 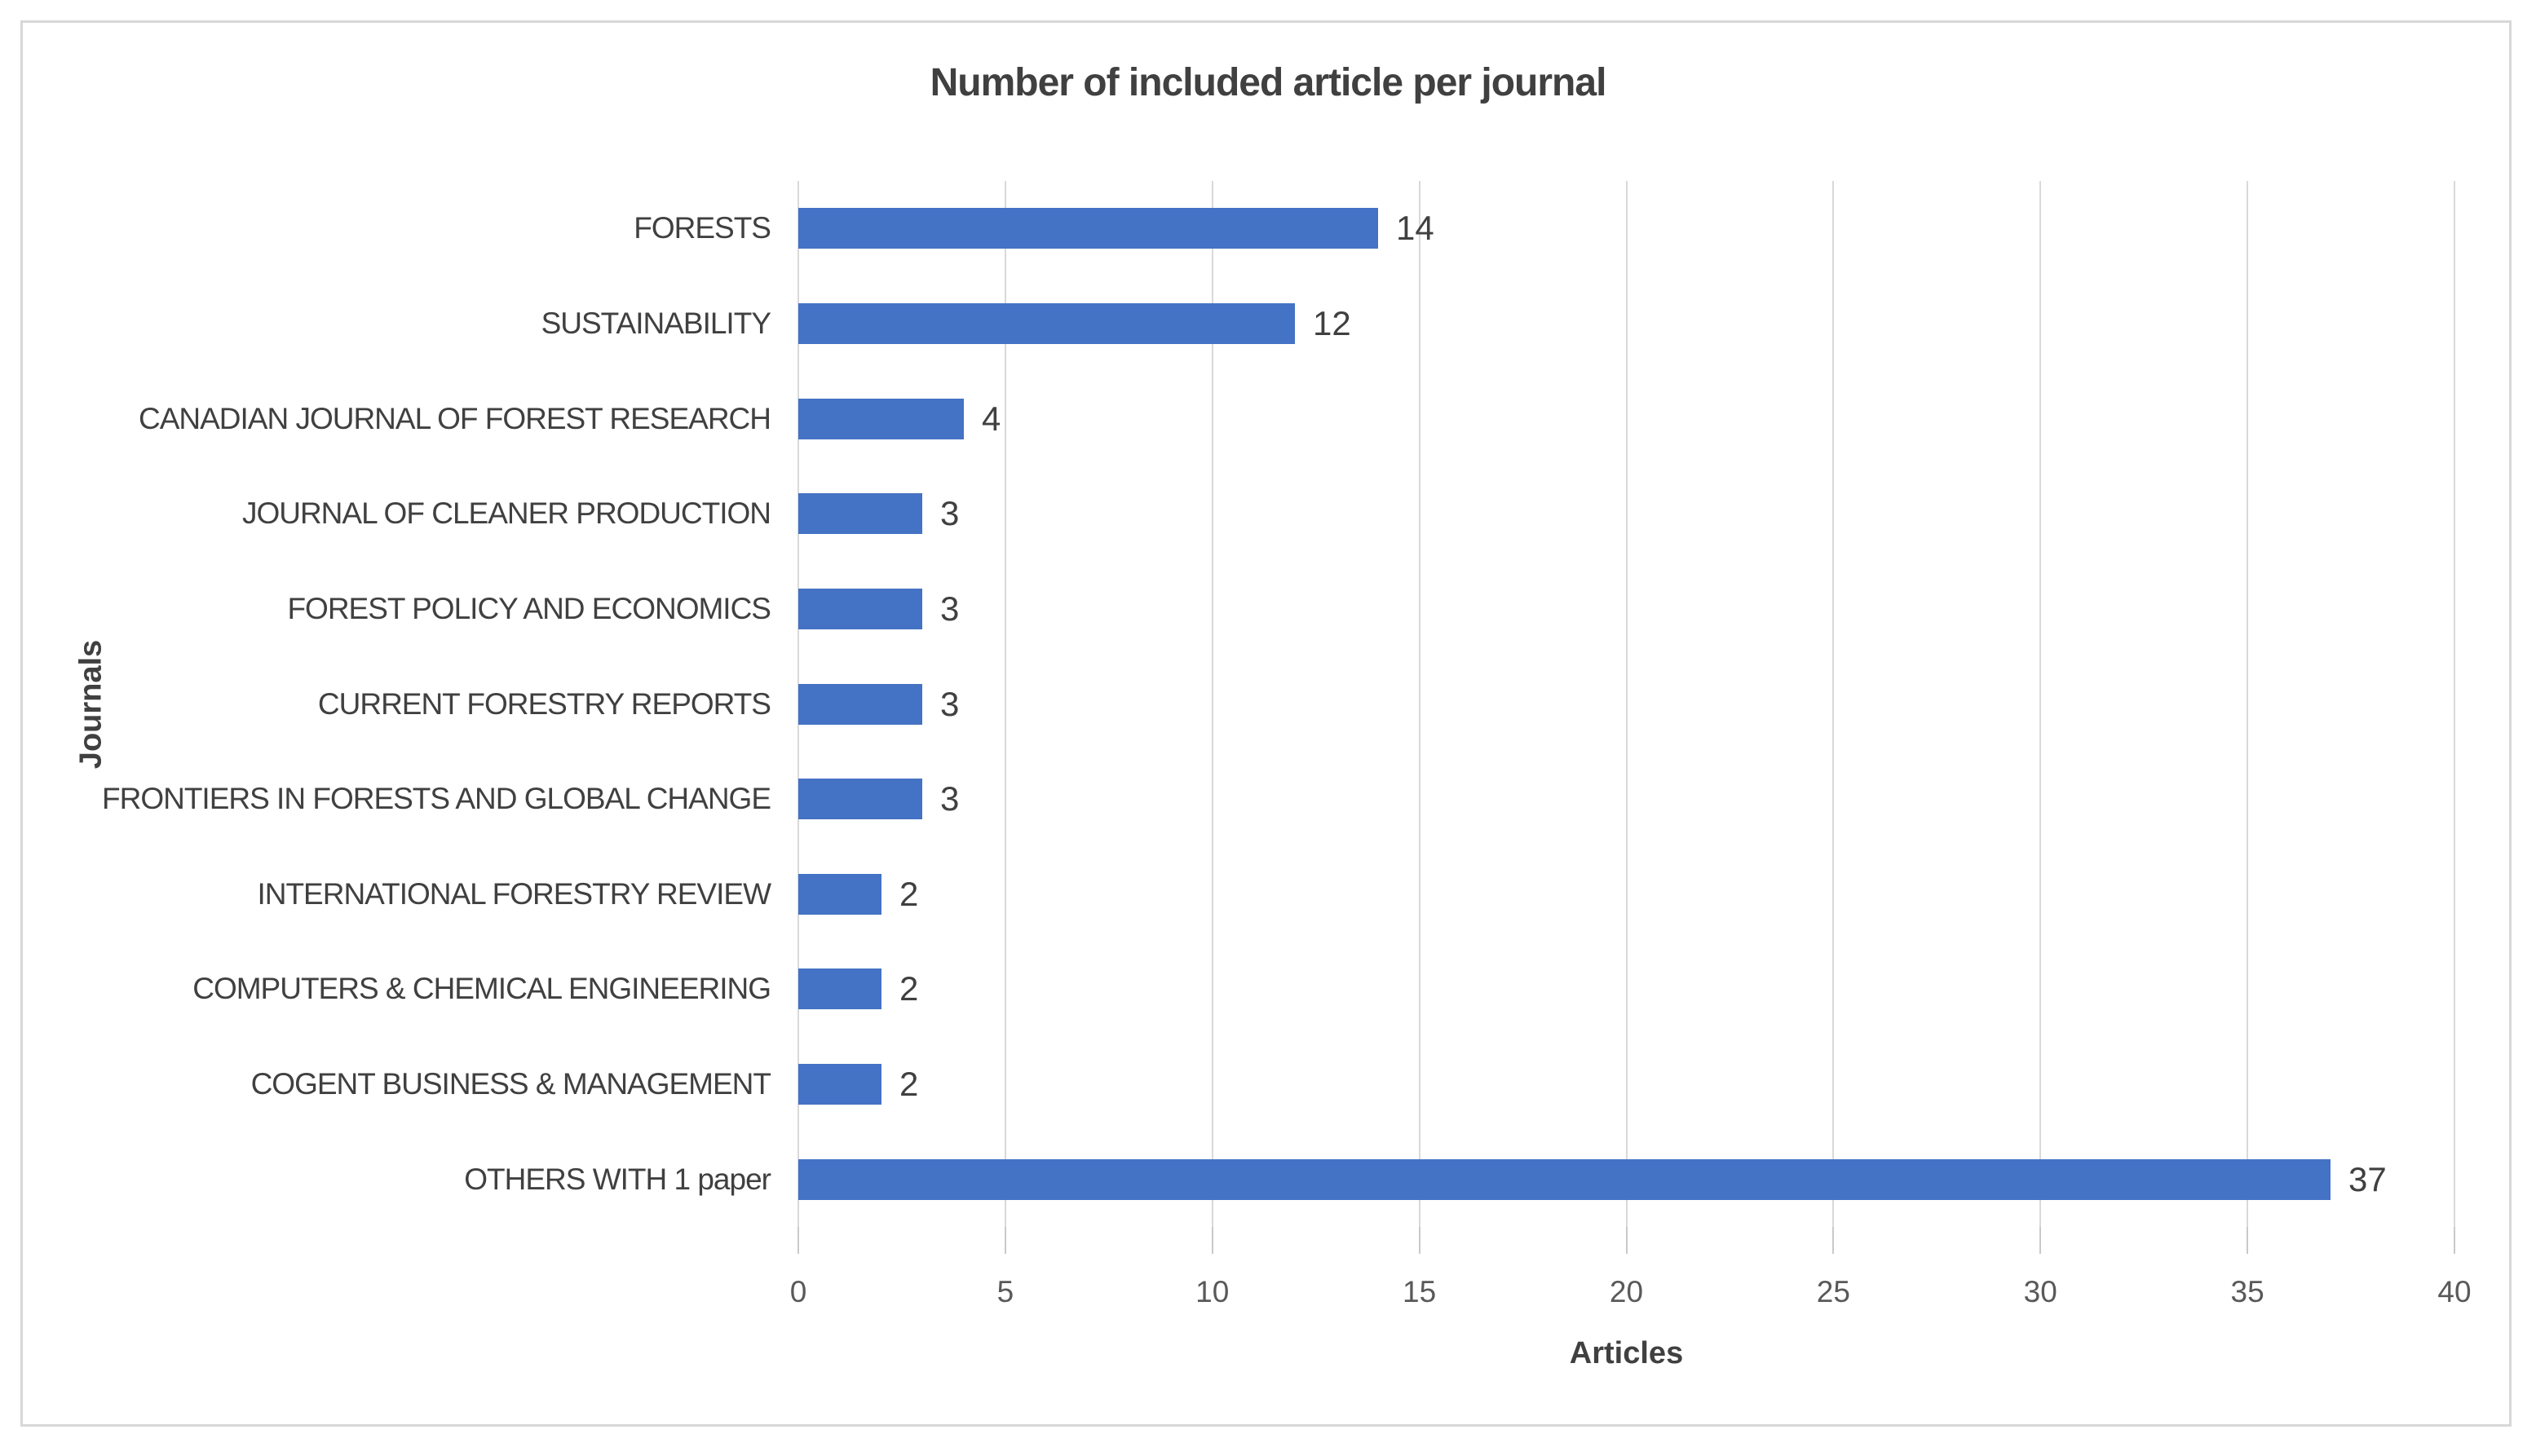 What do you see at coordinates (510, 1084) in the screenshot?
I see `category-label: COGENT BUSINESS & MANAGEMENT` at bounding box center [510, 1084].